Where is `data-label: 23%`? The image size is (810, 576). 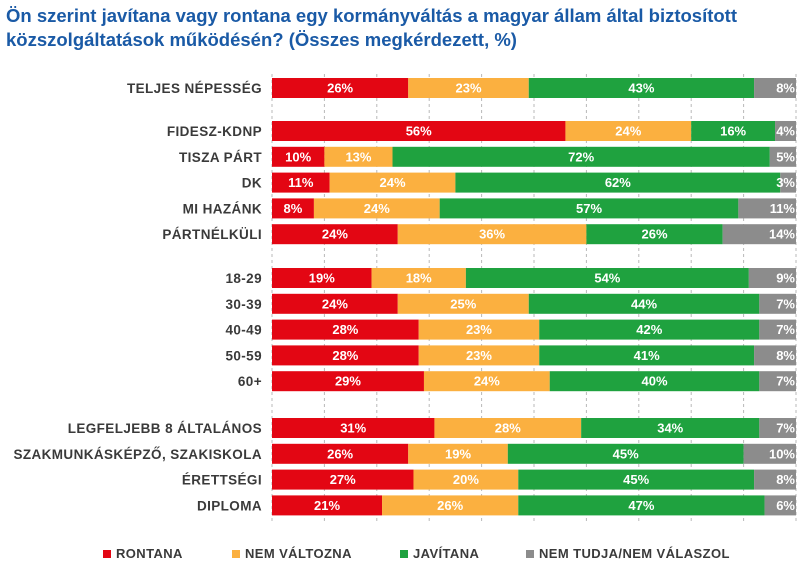 data-label: 23% is located at coordinates (479, 329).